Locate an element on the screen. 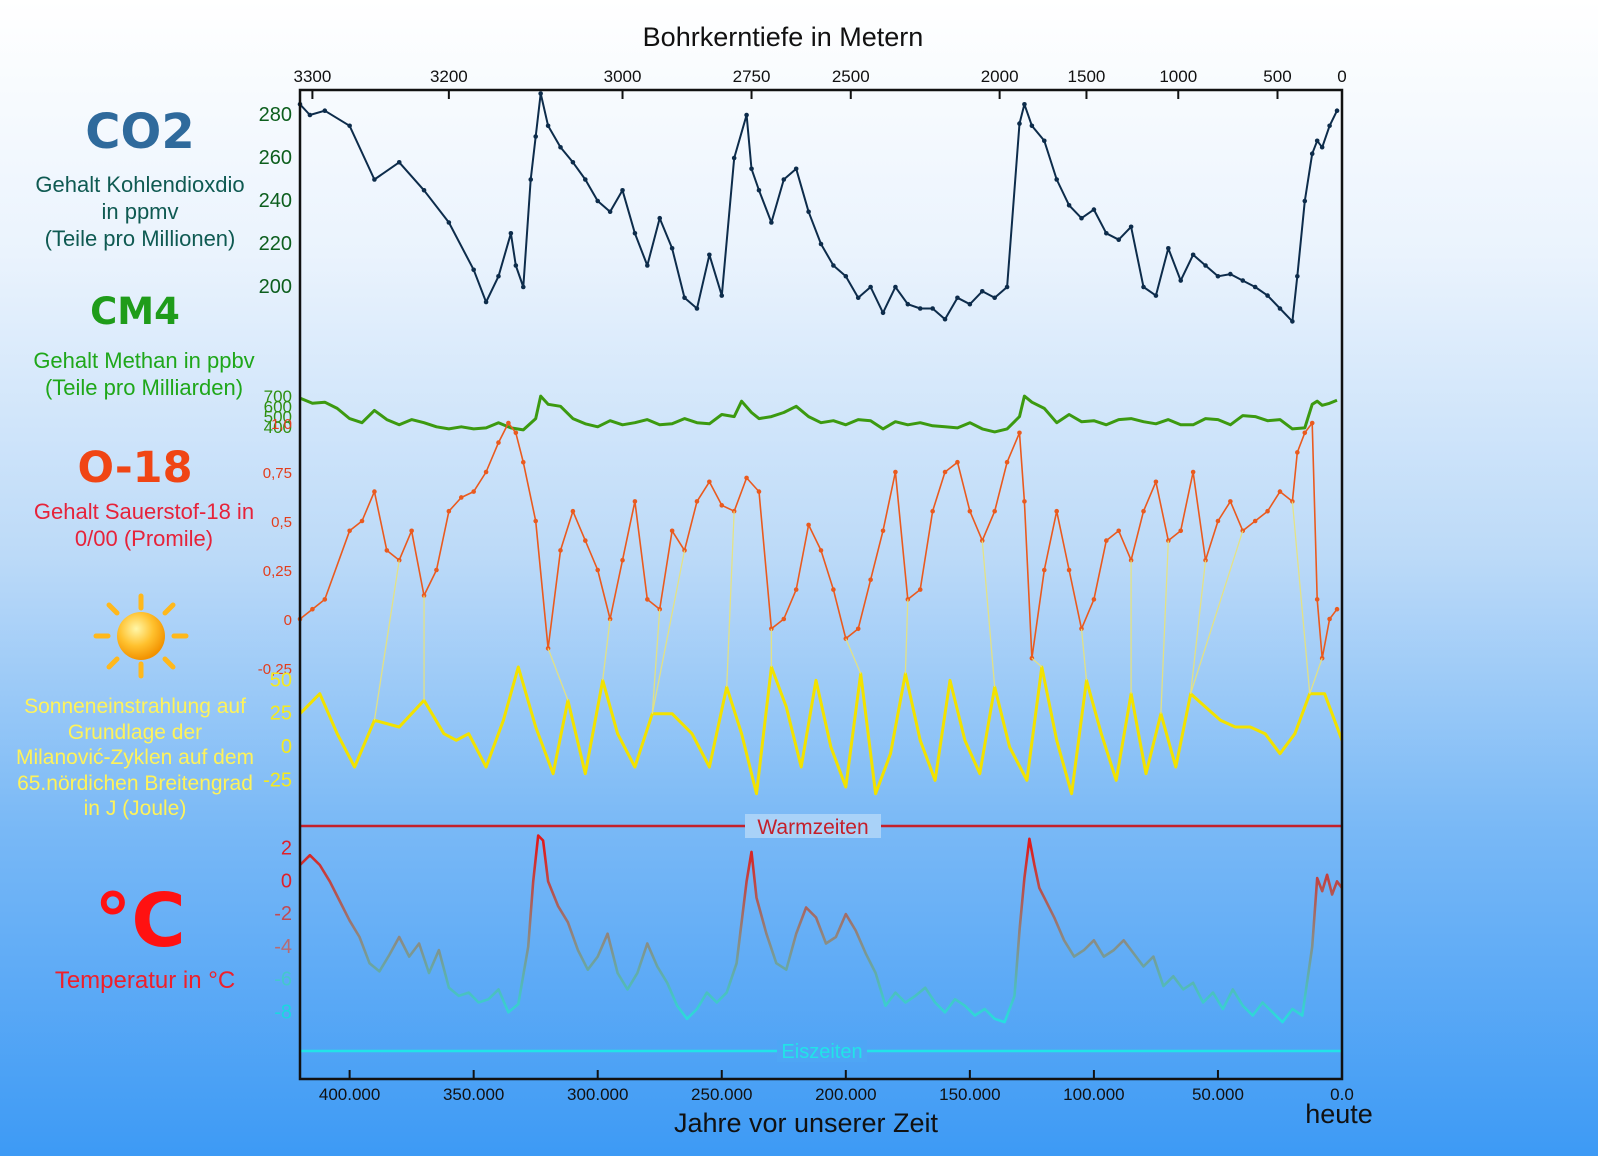 Image resolution: width=1598 pixels, height=1156 pixels. x-tick-label: 100.000 is located at coordinates (1093, 1094).